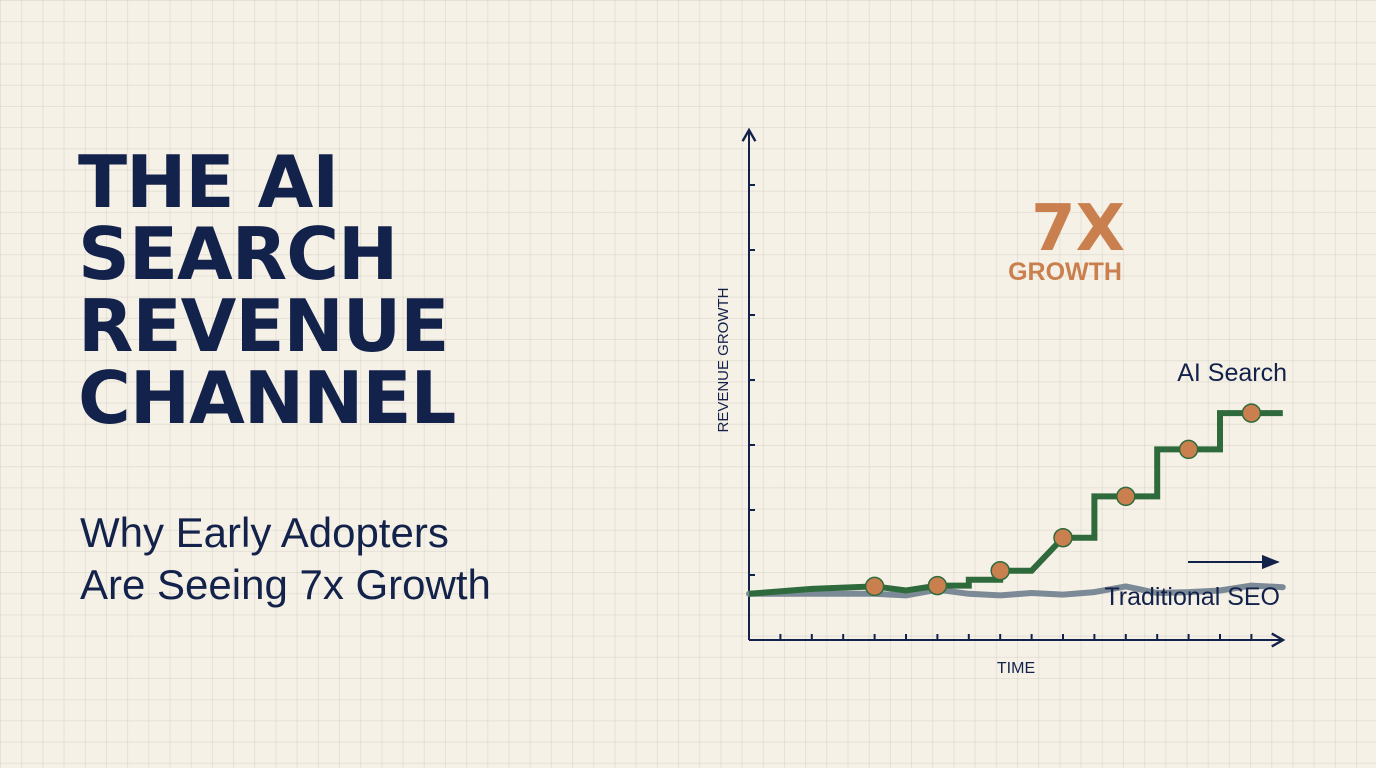 The width and height of the screenshot is (1376, 768). What do you see at coordinates (1078, 229) in the screenshot?
I see `growth-multiplier: 7X` at bounding box center [1078, 229].